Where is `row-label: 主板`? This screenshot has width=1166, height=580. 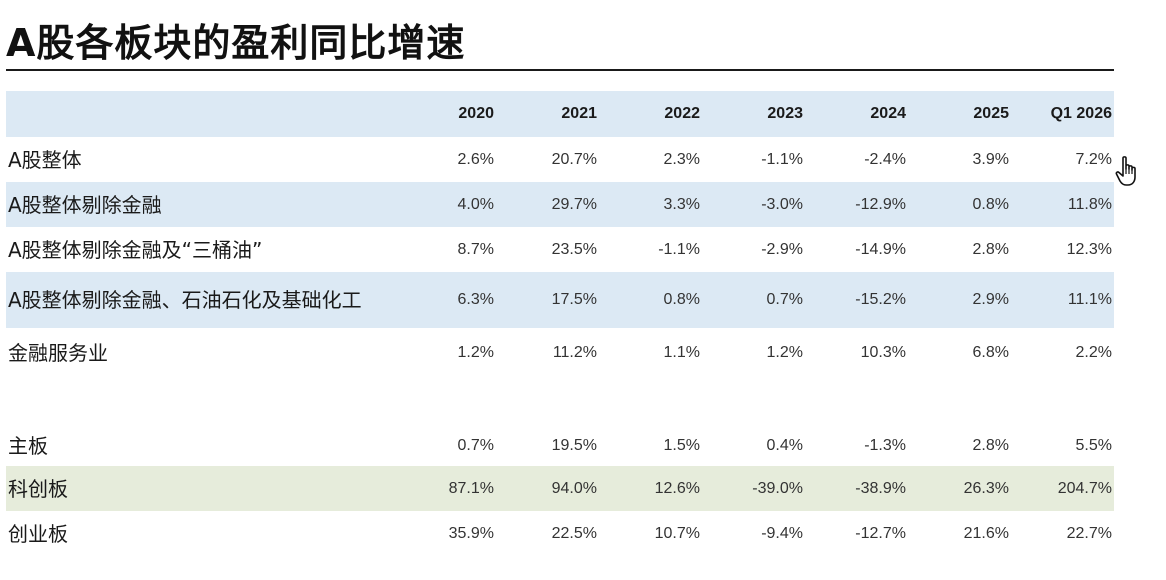
row-label: 主板 is located at coordinates (28, 445).